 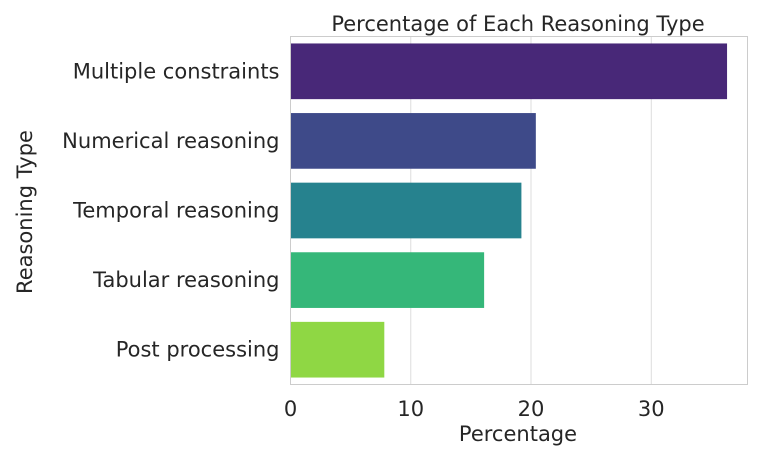 What do you see at coordinates (185, 280) in the screenshot?
I see `y-category-label: Tabular reasoning` at bounding box center [185, 280].